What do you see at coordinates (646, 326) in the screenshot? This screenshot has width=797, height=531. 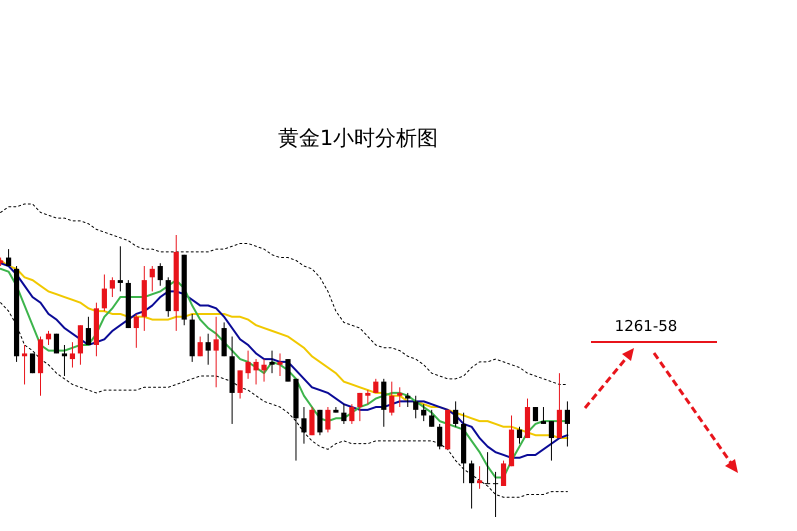 I see `text: 1261-58` at bounding box center [646, 326].